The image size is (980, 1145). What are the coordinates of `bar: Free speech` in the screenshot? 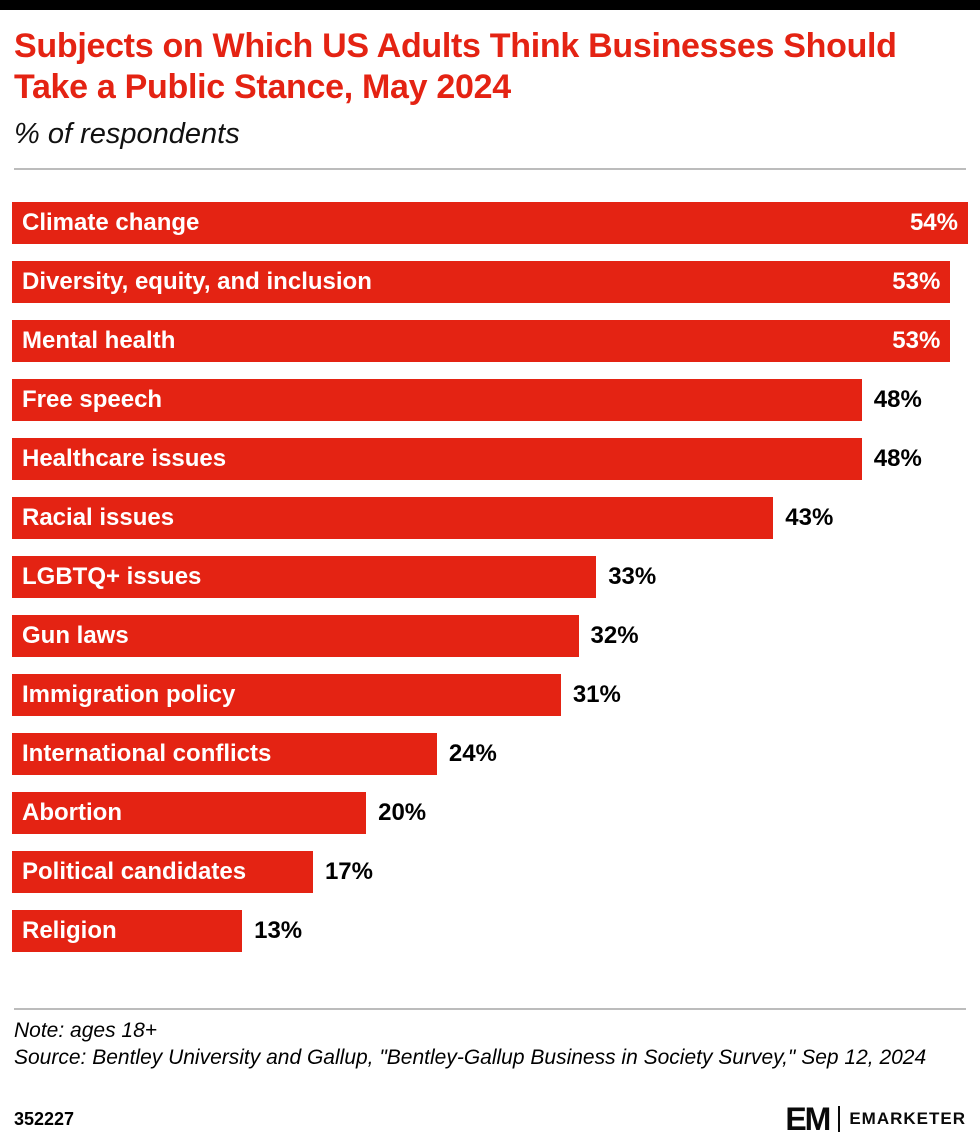 It's located at (437, 399).